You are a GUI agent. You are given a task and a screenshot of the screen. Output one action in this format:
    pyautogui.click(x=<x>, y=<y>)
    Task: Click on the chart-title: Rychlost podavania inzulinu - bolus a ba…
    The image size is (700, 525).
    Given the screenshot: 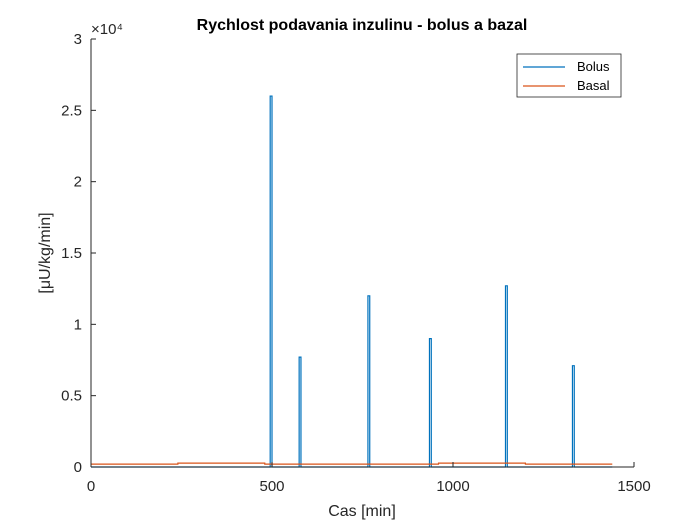 What is the action you would take?
    pyautogui.click(x=362, y=25)
    